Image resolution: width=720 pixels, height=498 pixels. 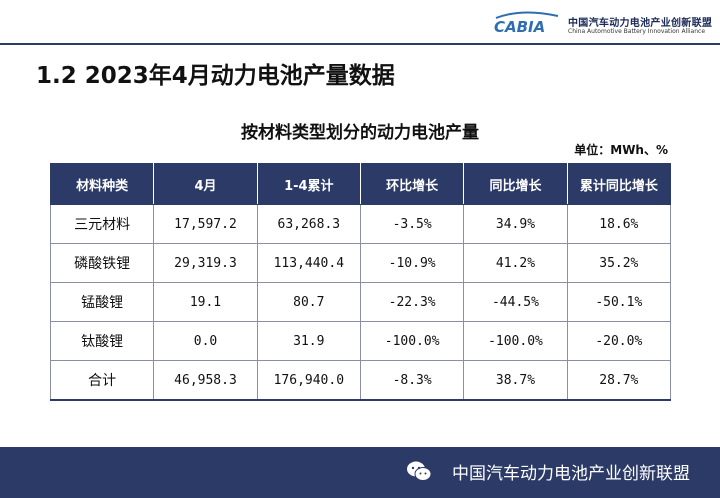 What do you see at coordinates (515, 184) in the screenshot?
I see `header-yoy: 同比增长` at bounding box center [515, 184].